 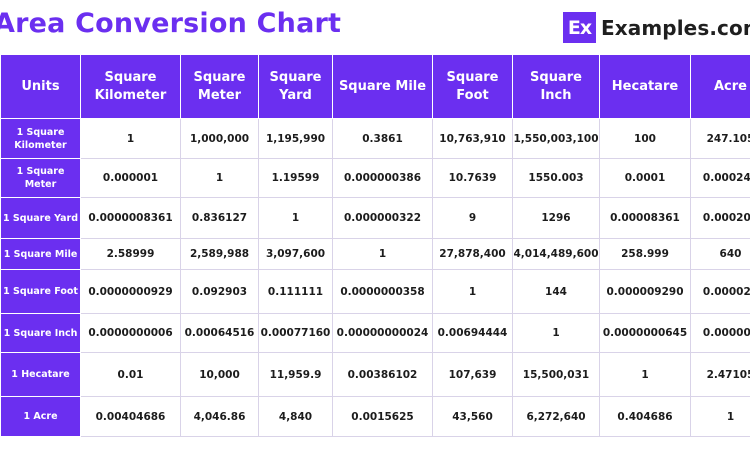 What do you see at coordinates (645, 86) in the screenshot?
I see `column-header: Hecatare` at bounding box center [645, 86].